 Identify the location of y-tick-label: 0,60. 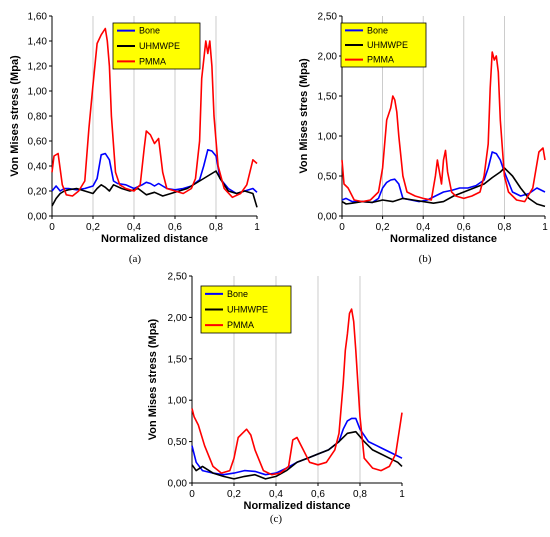
(38, 142).